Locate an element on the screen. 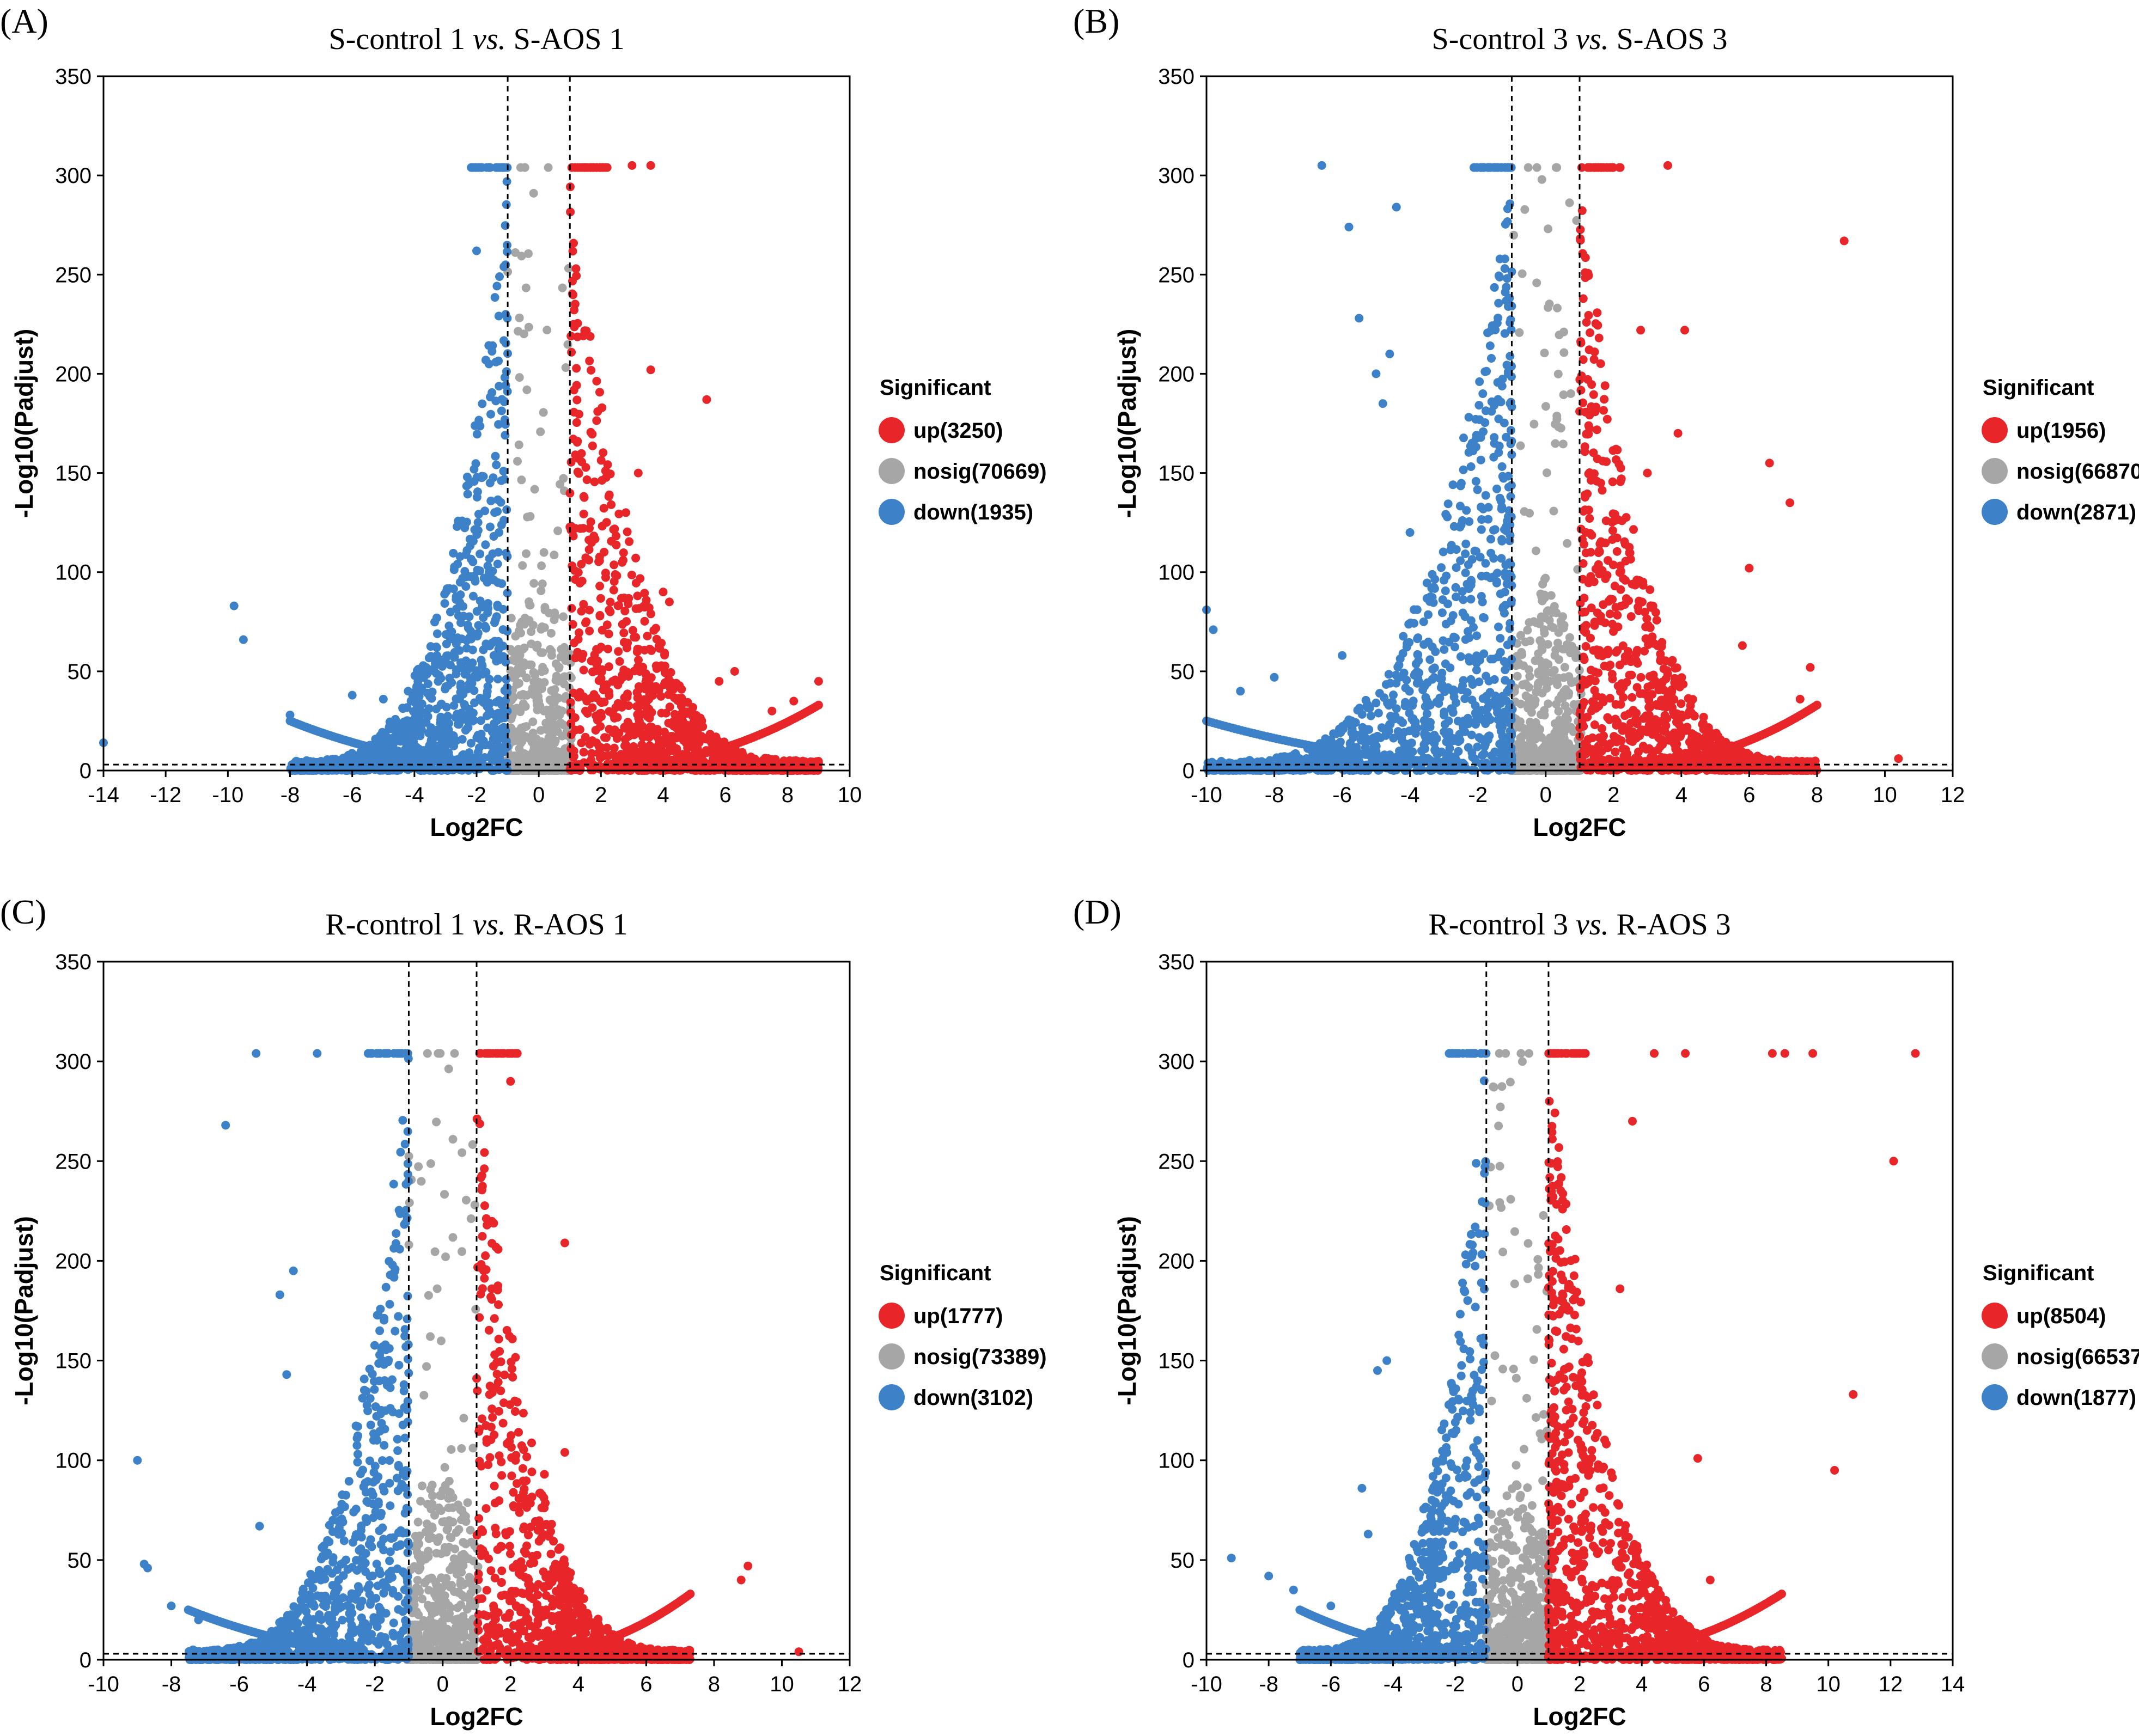 This screenshot has height=1736, width=2139. y-tick-label: 300 is located at coordinates (73, 176).